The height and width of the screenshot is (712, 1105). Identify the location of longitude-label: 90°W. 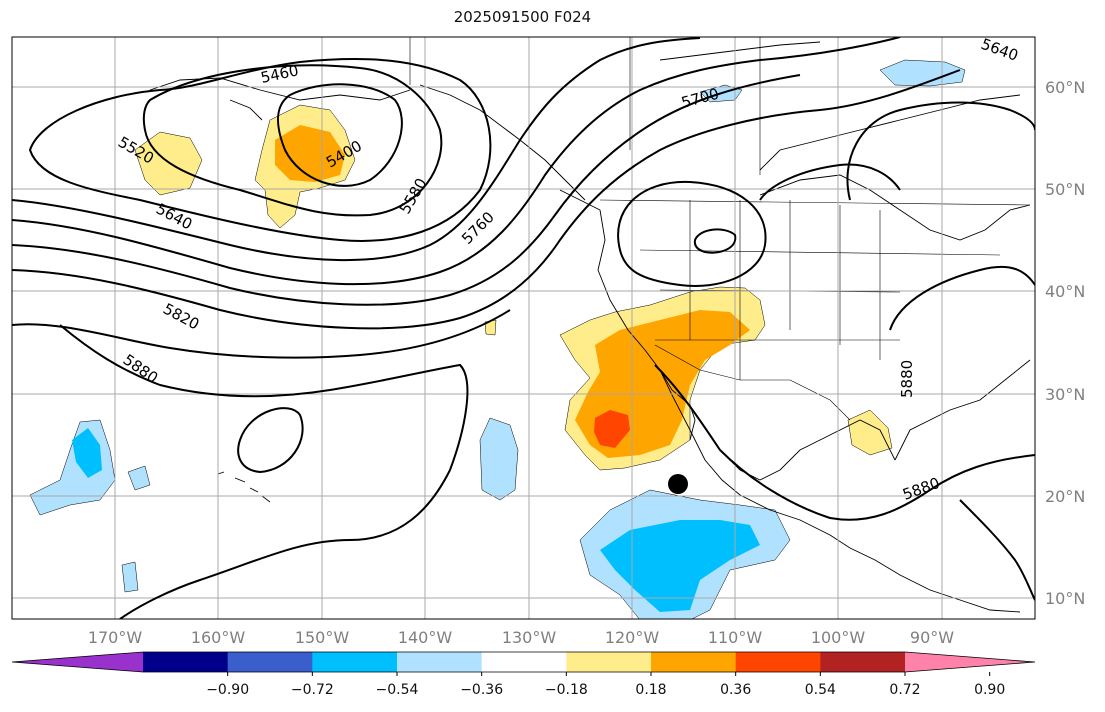
(932, 637).